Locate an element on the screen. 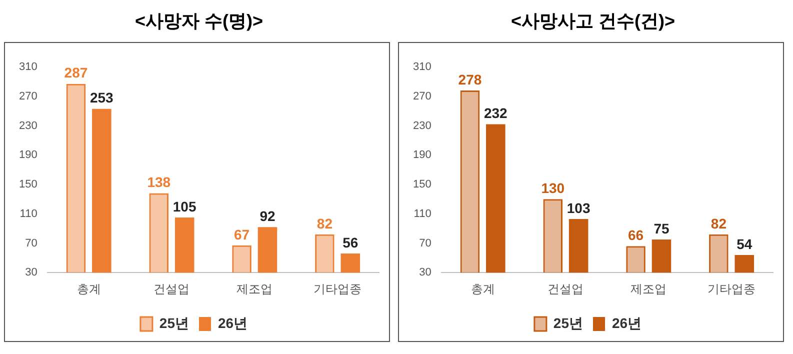  data-label: 56 is located at coordinates (350, 242).